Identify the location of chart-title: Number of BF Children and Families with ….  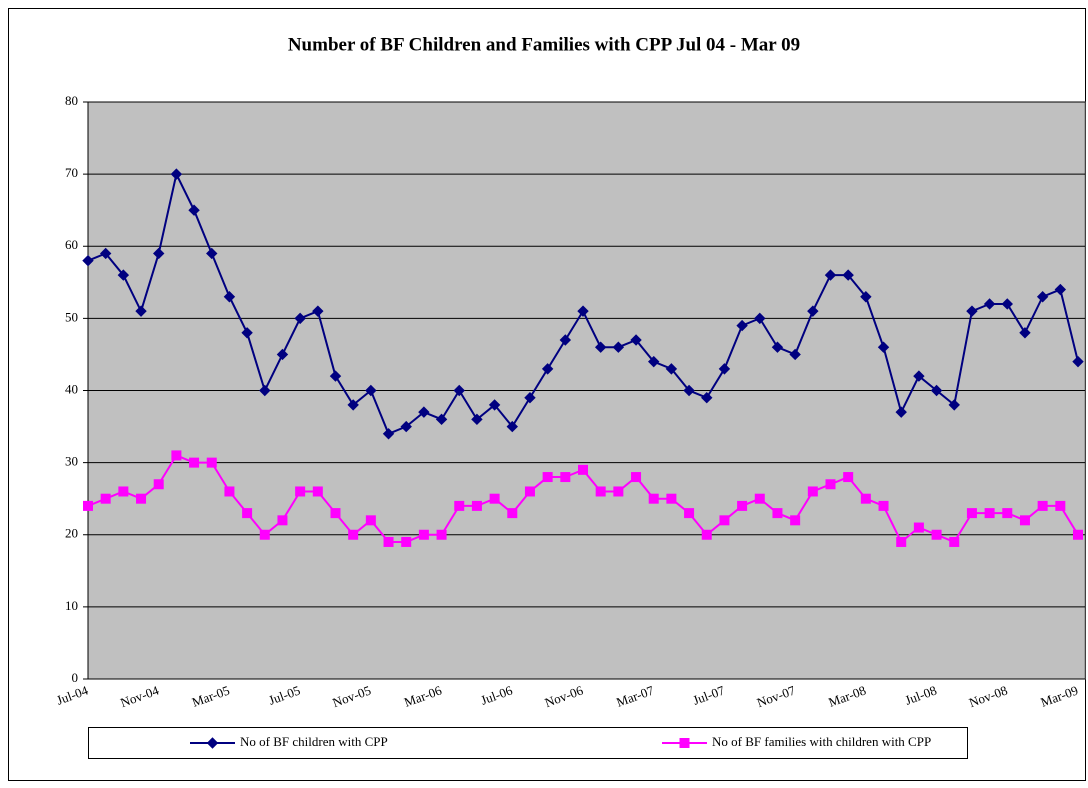
(544, 44).